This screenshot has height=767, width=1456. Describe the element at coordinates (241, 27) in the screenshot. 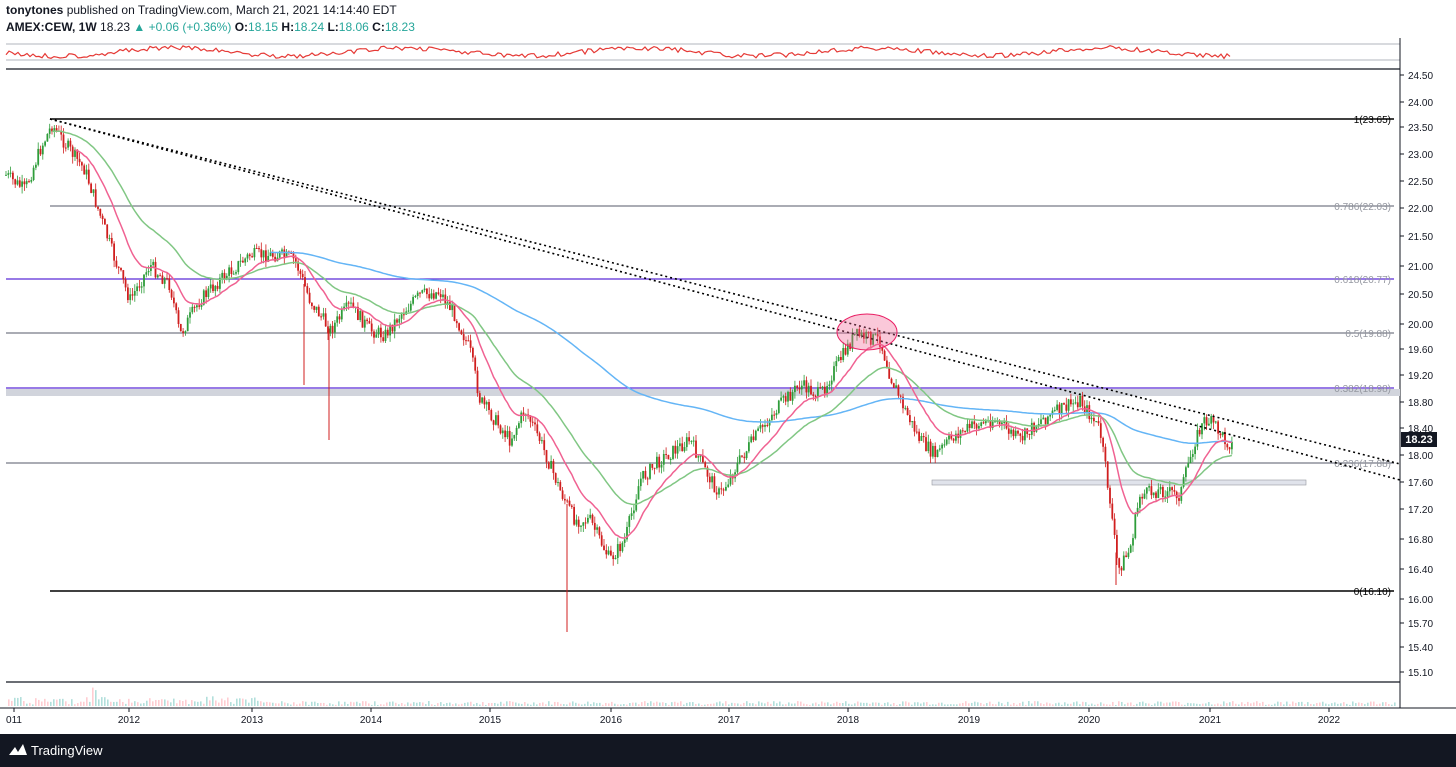

I see `open-label: O:` at that location.